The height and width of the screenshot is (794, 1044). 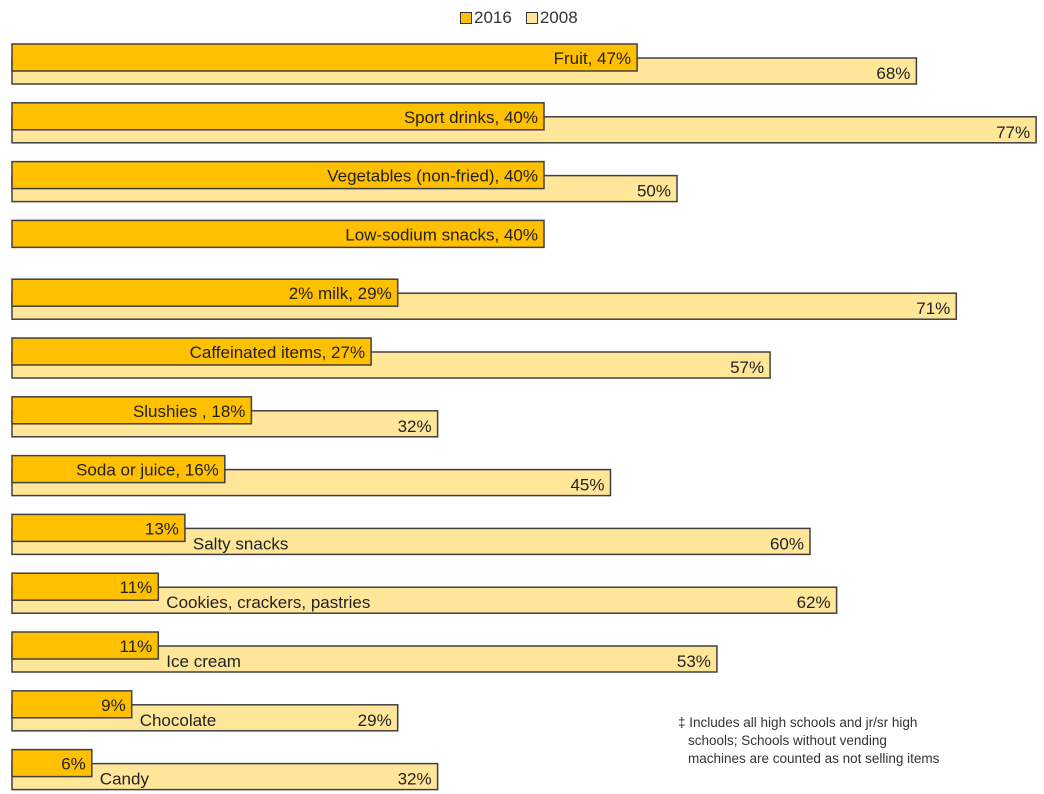 I want to click on category-label-ice-cream: Ice cream, so click(x=203, y=661).